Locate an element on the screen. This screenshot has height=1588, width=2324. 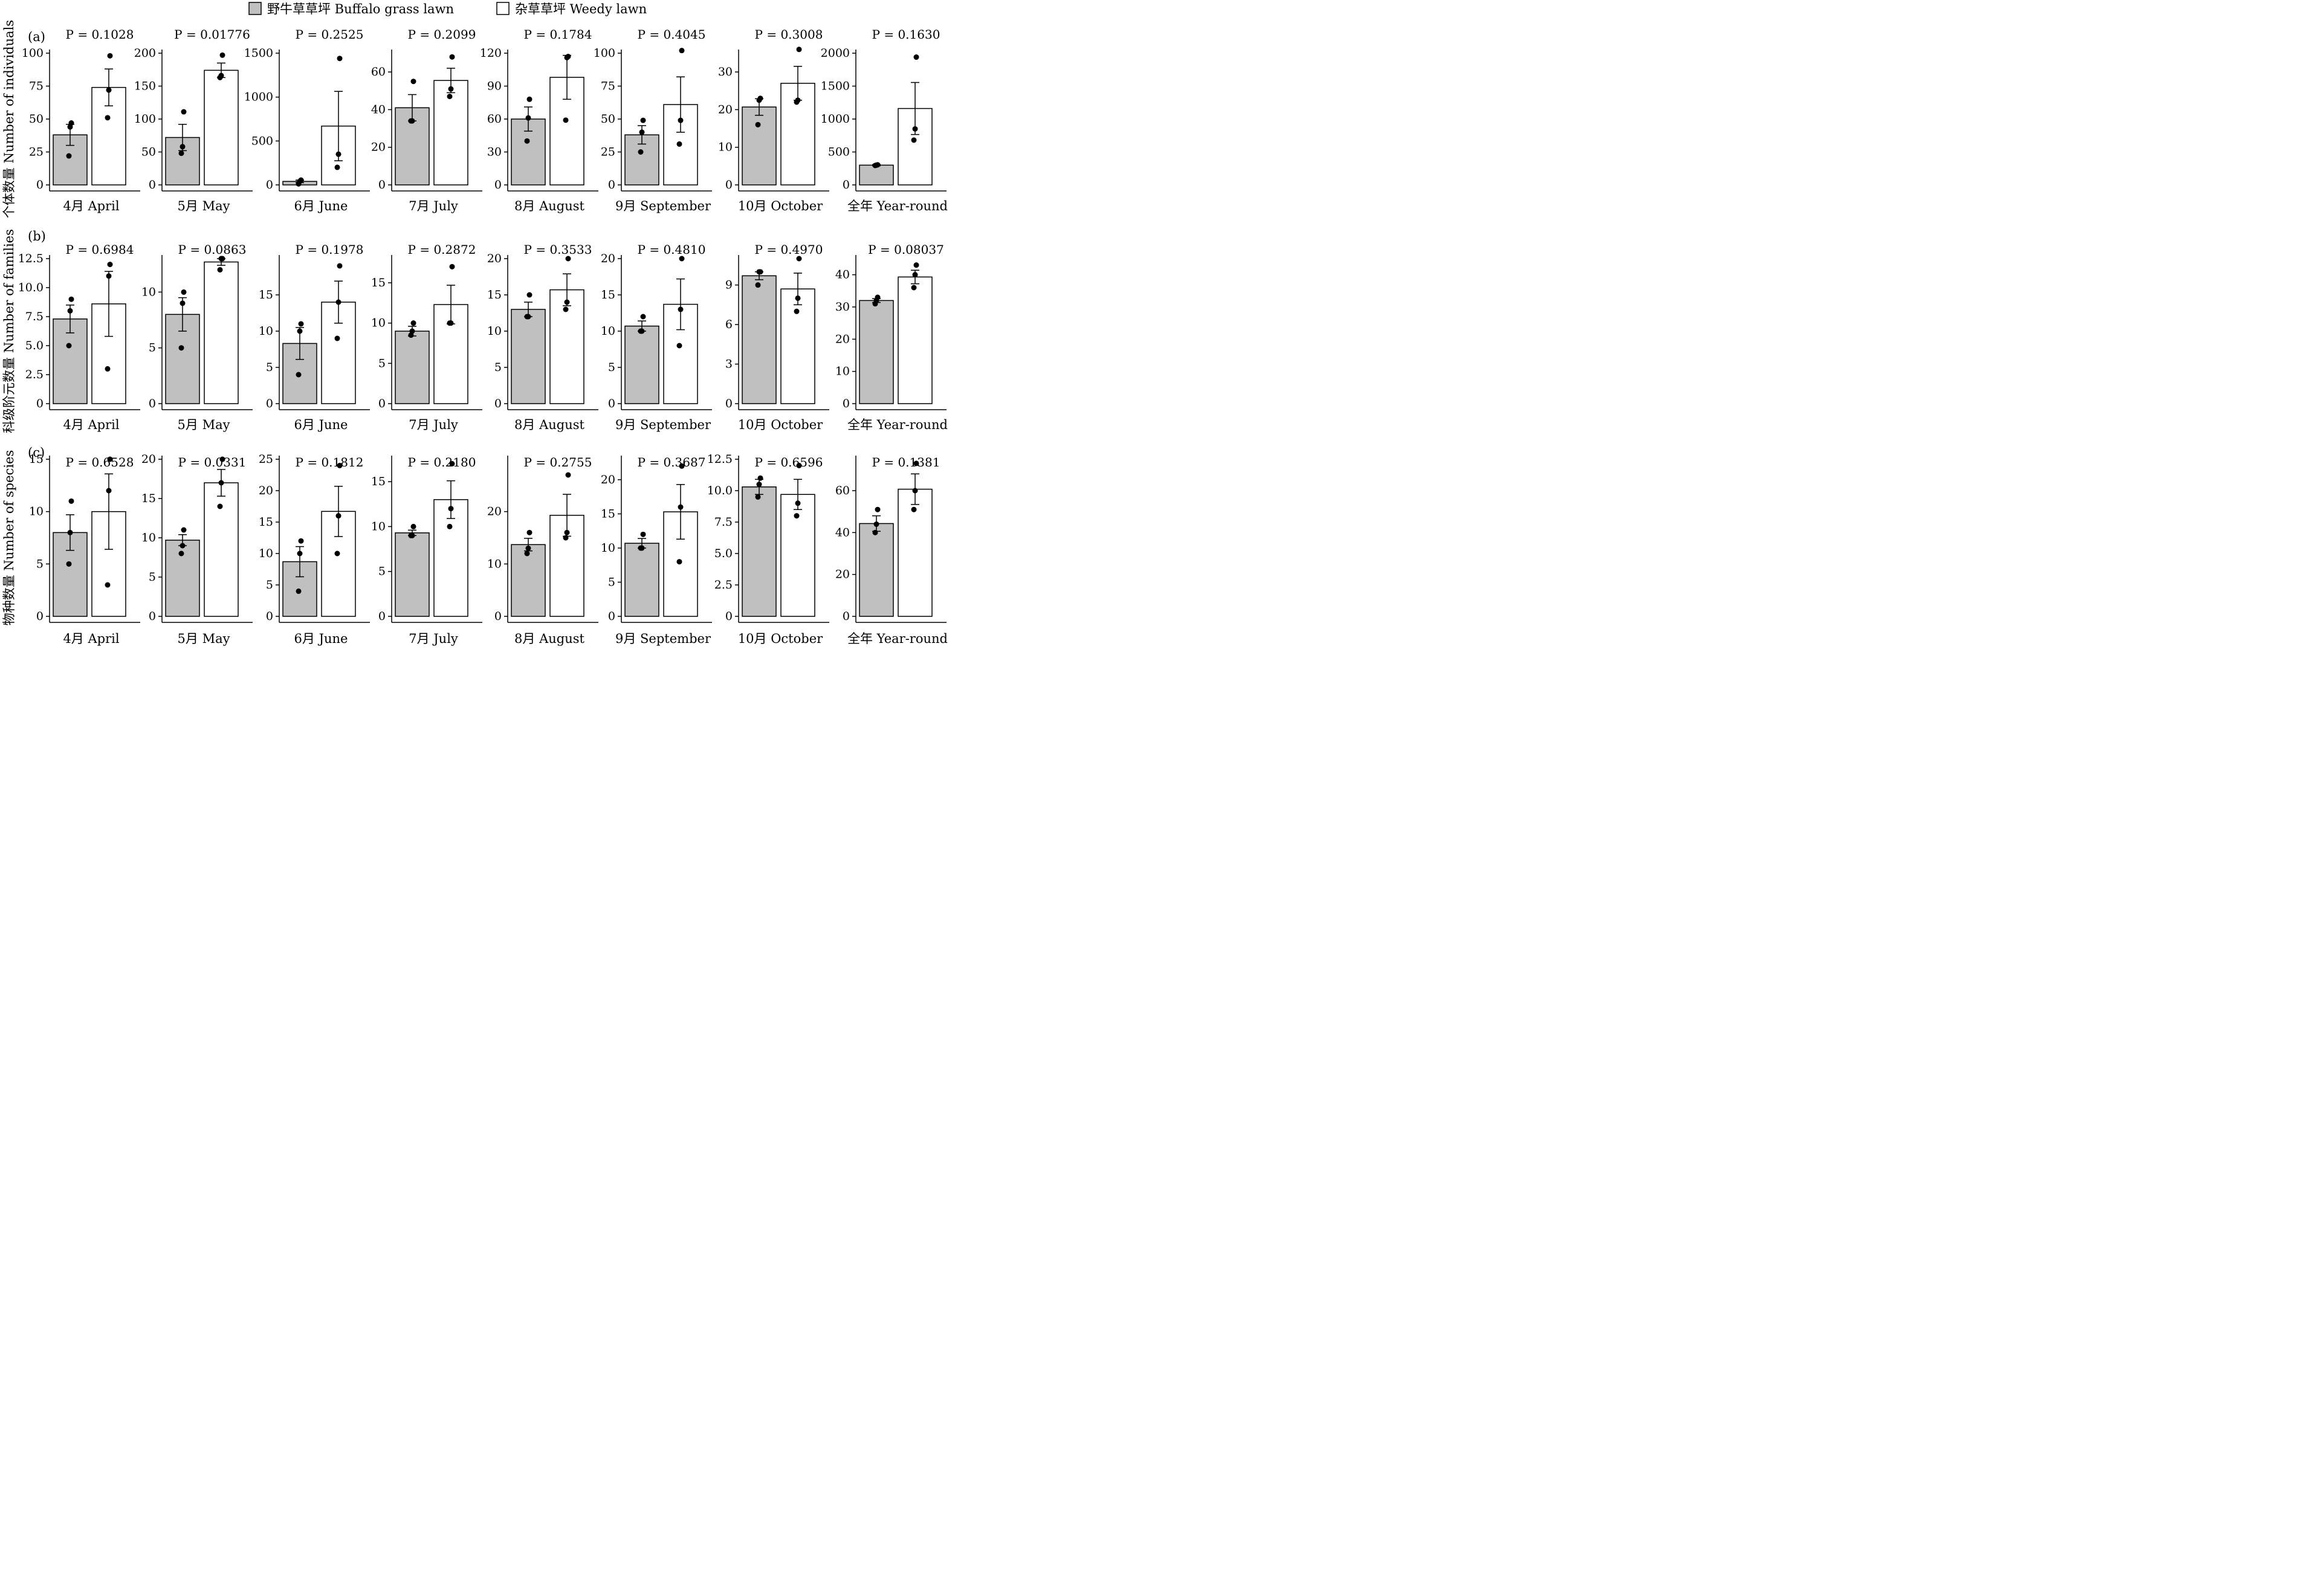
p-value-label: P = 0.4970 is located at coordinates (789, 250).